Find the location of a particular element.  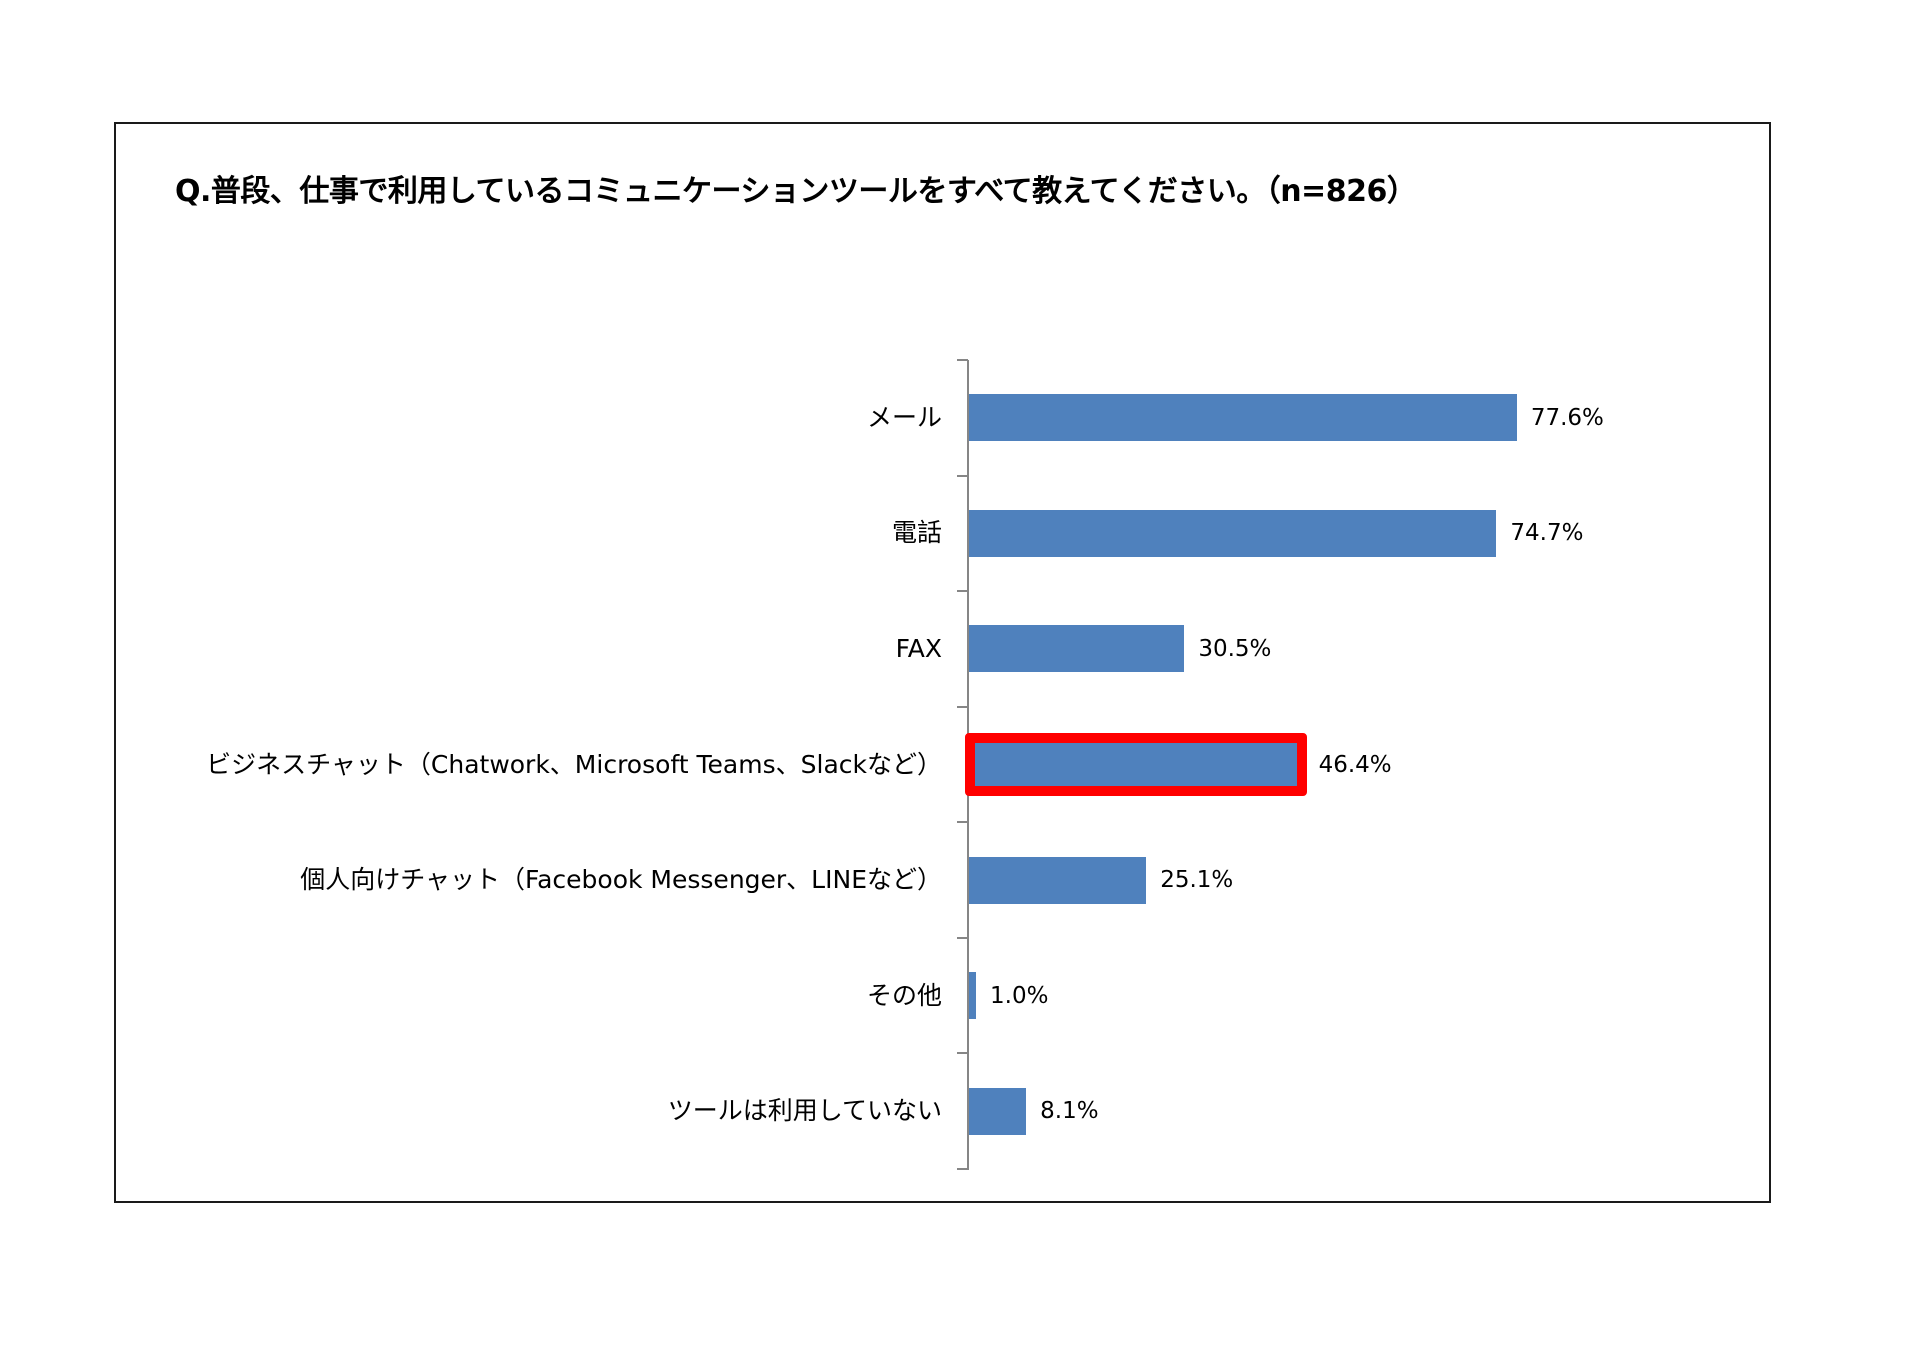

value-label: 8.1% is located at coordinates (1069, 1111).